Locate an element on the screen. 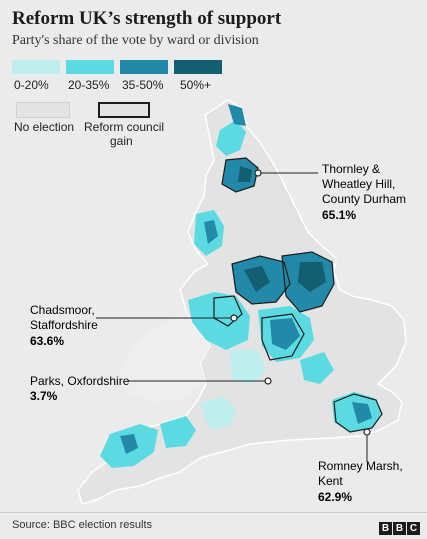 The height and width of the screenshot is (539, 427). legend-label-no-election: No election is located at coordinates (44, 127).